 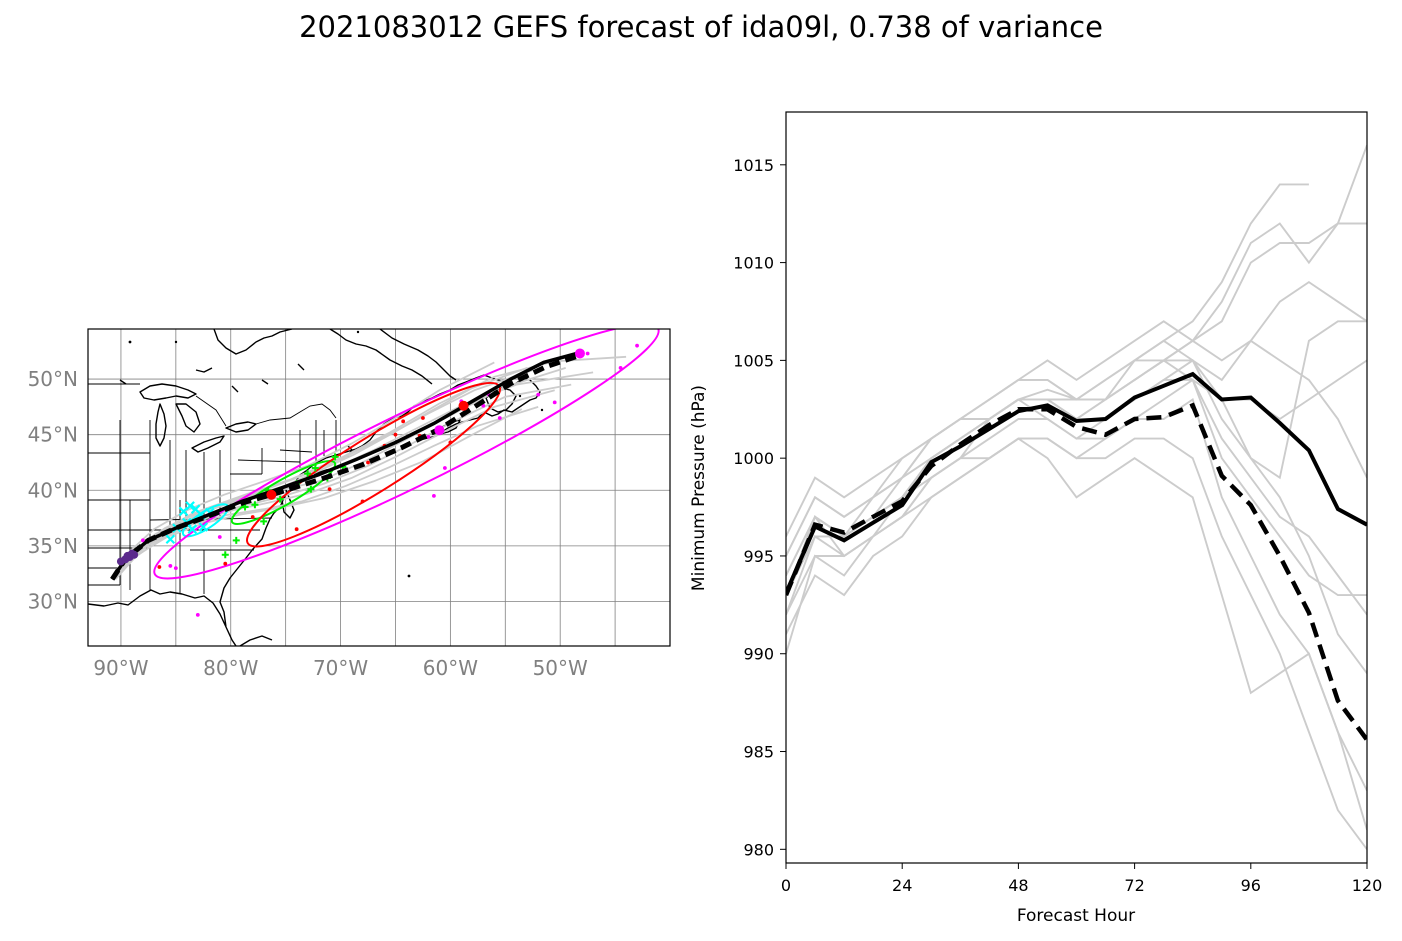 I want to click on great-lake-huron, so click(x=188, y=418).